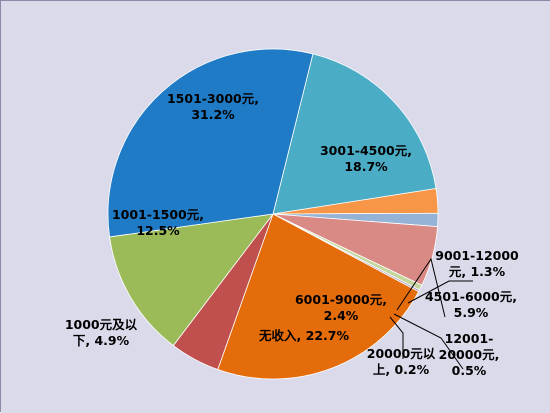  I want to click on slice-label-line: 9001-12000, so click(477, 255).